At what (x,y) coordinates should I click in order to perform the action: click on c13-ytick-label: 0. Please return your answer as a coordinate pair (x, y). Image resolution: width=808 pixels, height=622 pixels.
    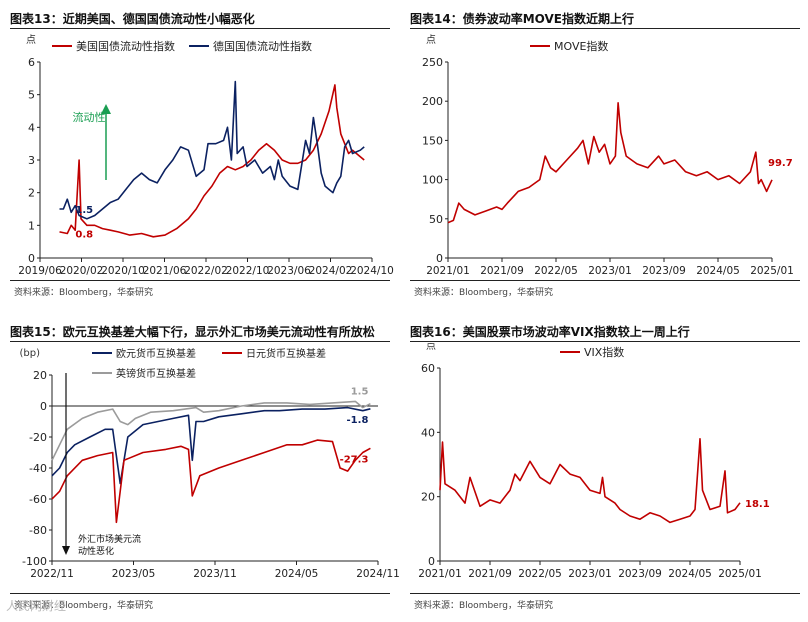
    Looking at the image, I should click on (31, 258).